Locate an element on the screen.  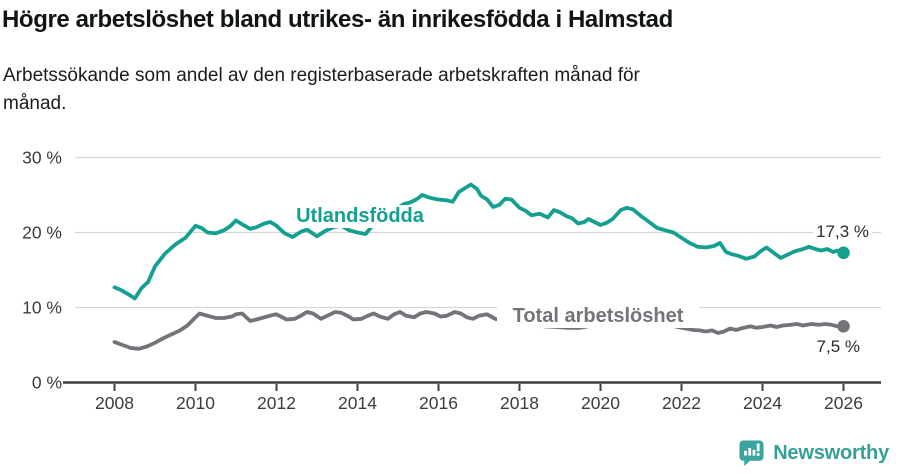
x-tick-label: 2008 is located at coordinates (114, 403).